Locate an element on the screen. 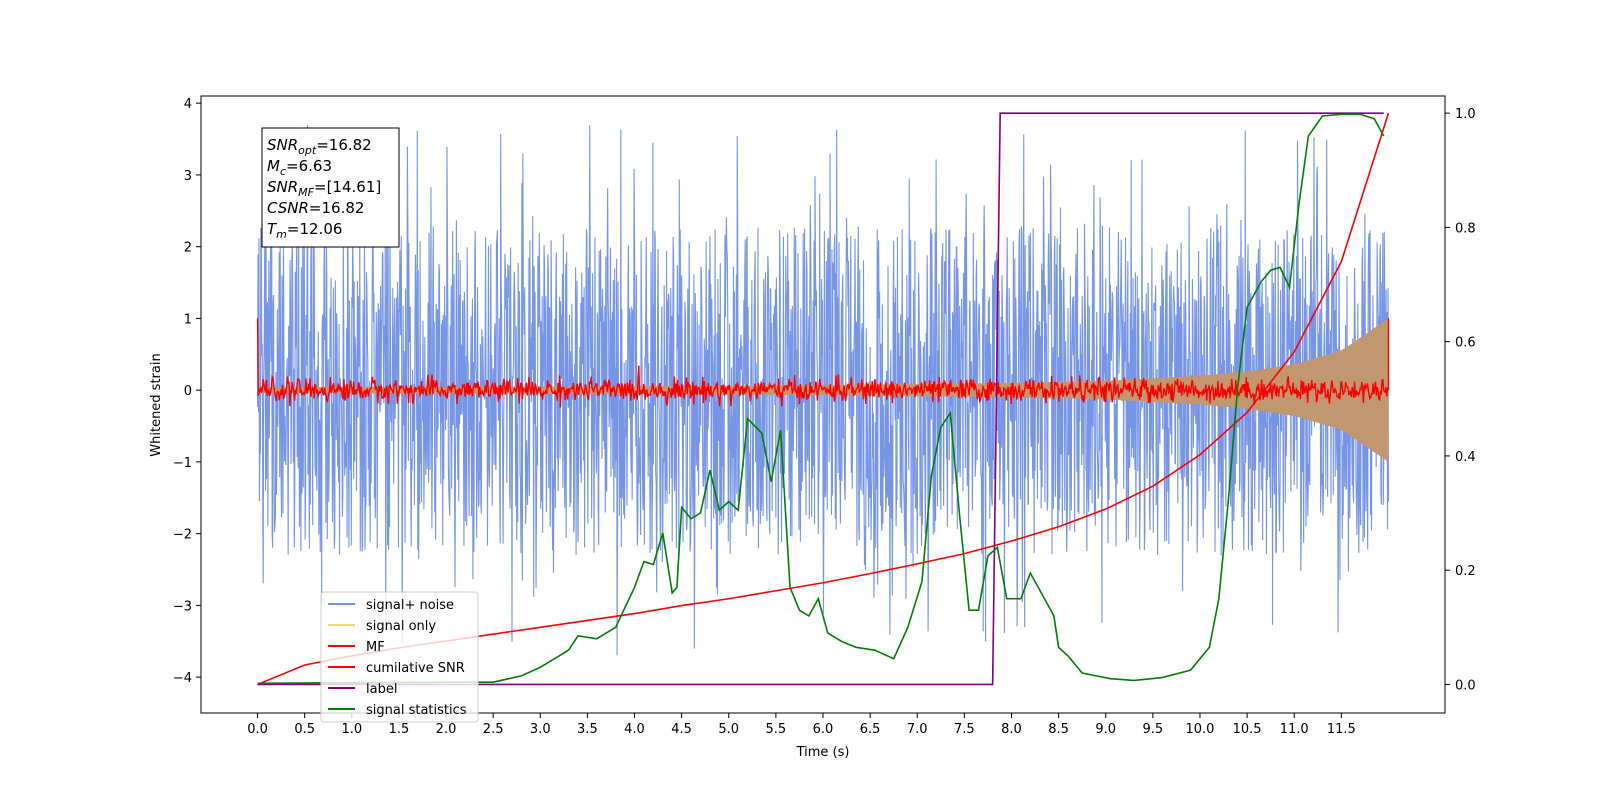  x-tick-label: 9.0 is located at coordinates (1105, 729).